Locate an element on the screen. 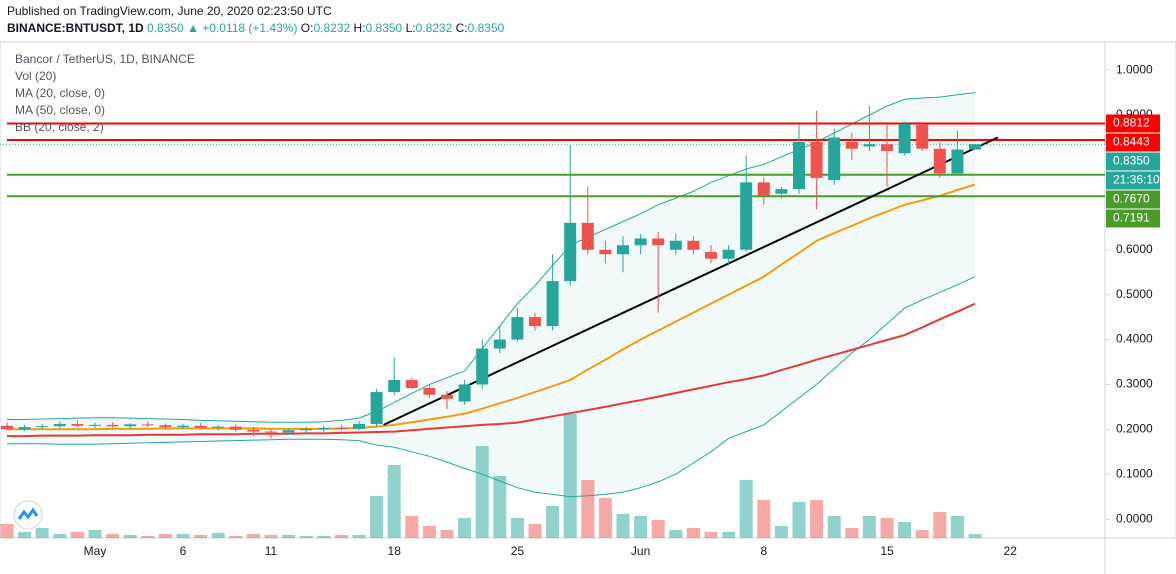 Image resolution: width=1176 pixels, height=574 pixels. legend-item: BB (20, close, 2) is located at coordinates (59, 127).